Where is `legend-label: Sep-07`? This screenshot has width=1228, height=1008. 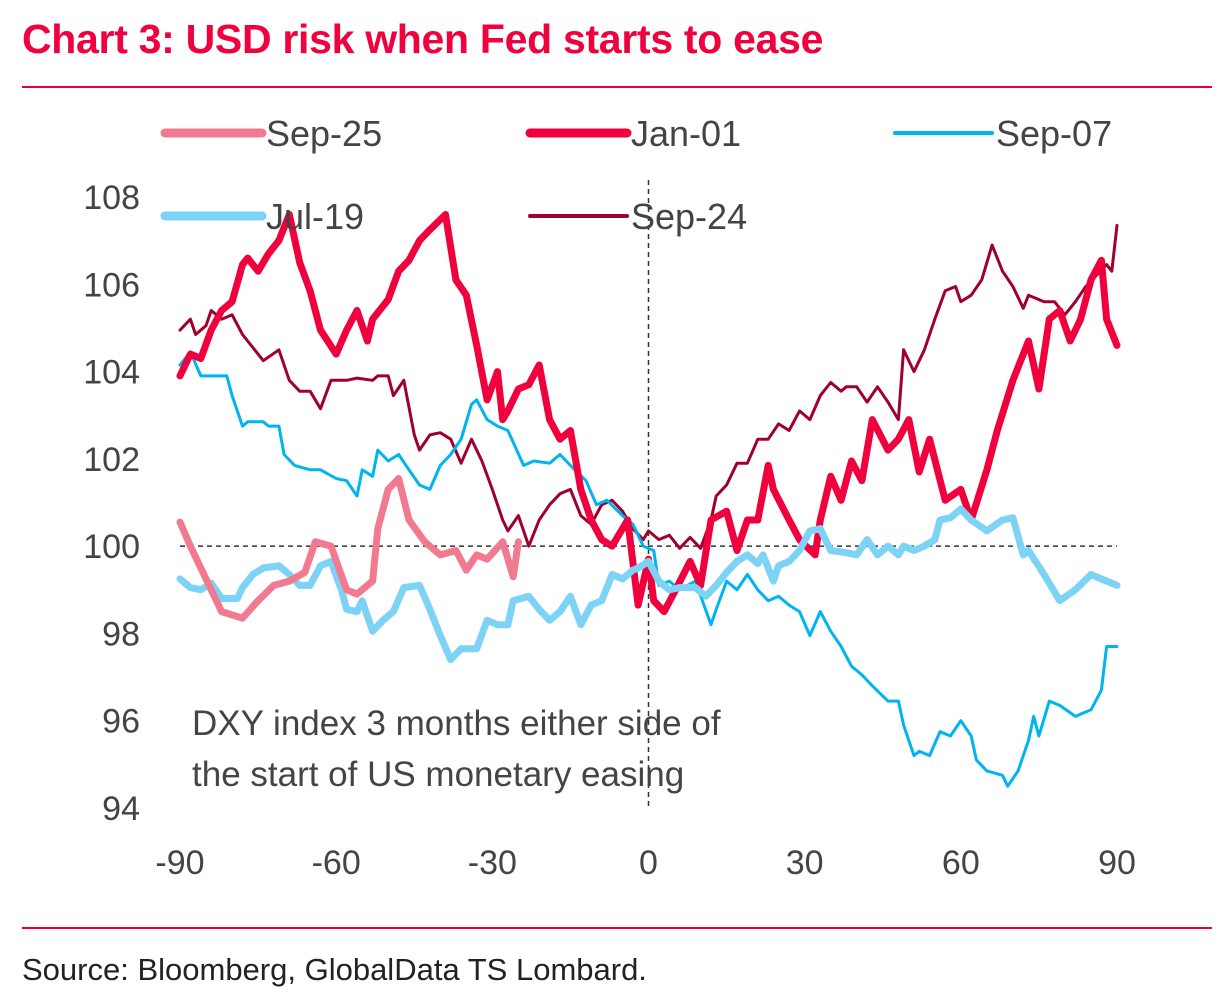
legend-label: Sep-07 is located at coordinates (1054, 133).